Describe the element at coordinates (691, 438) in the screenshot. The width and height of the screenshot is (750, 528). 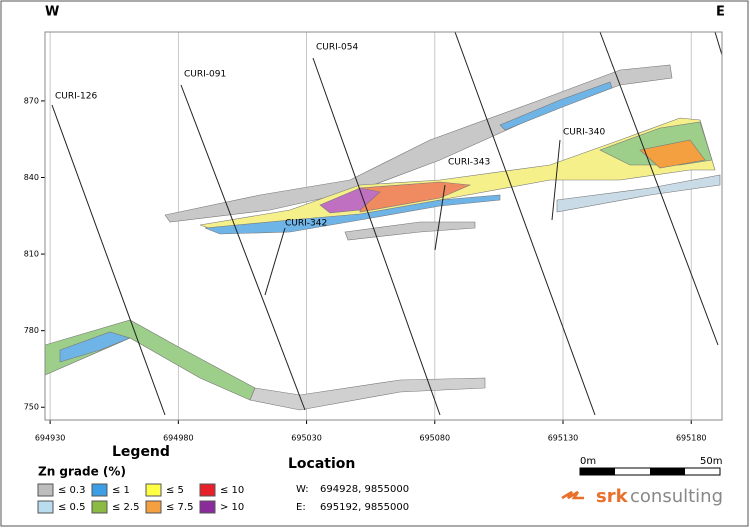
I see `x-tick-label: 695180` at that location.